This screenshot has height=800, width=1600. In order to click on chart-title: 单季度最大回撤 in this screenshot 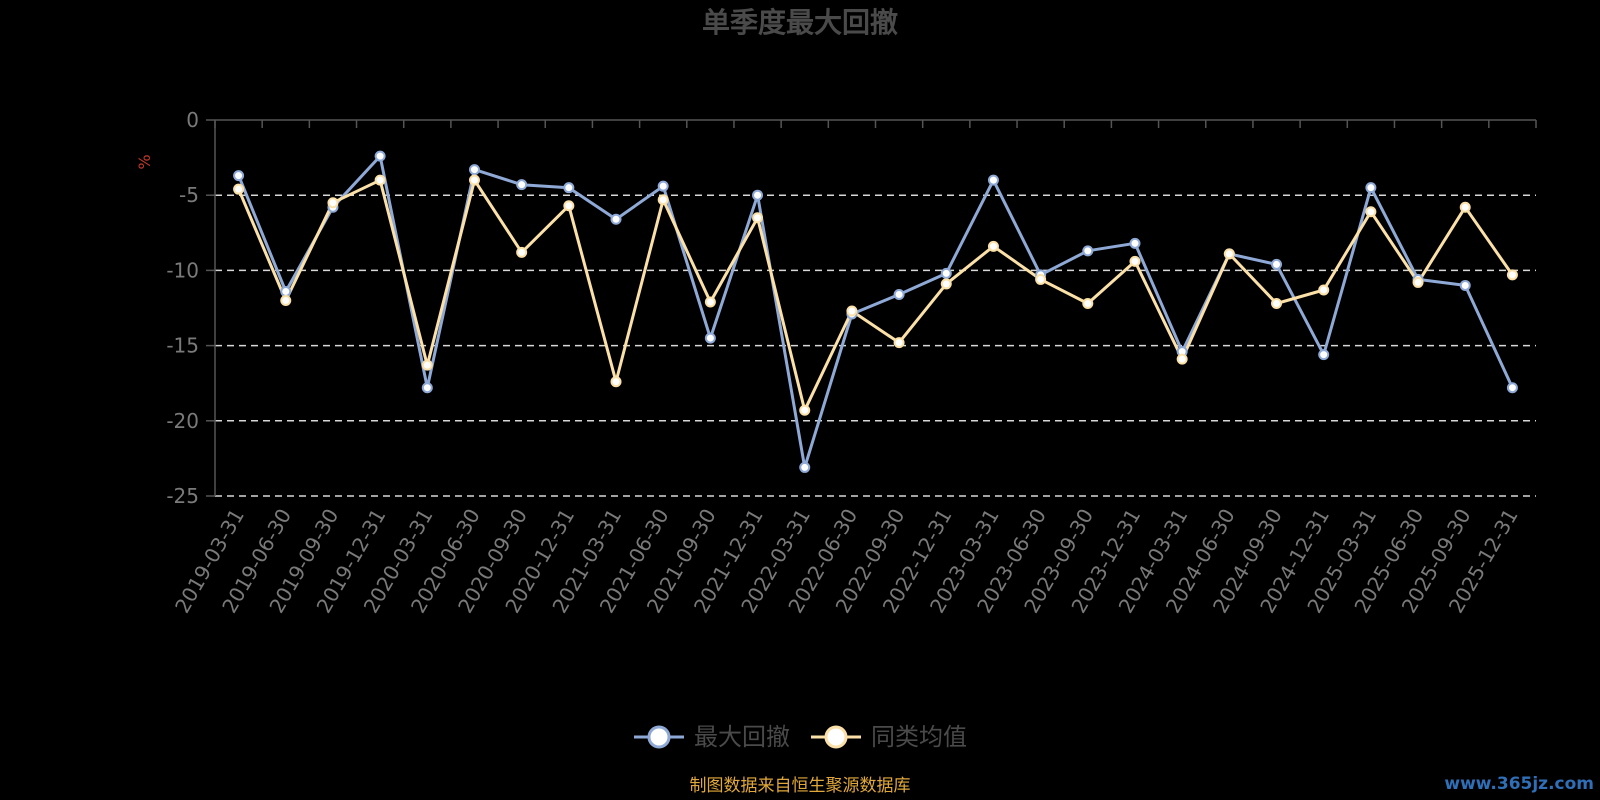, I will do `click(800, 22)`.